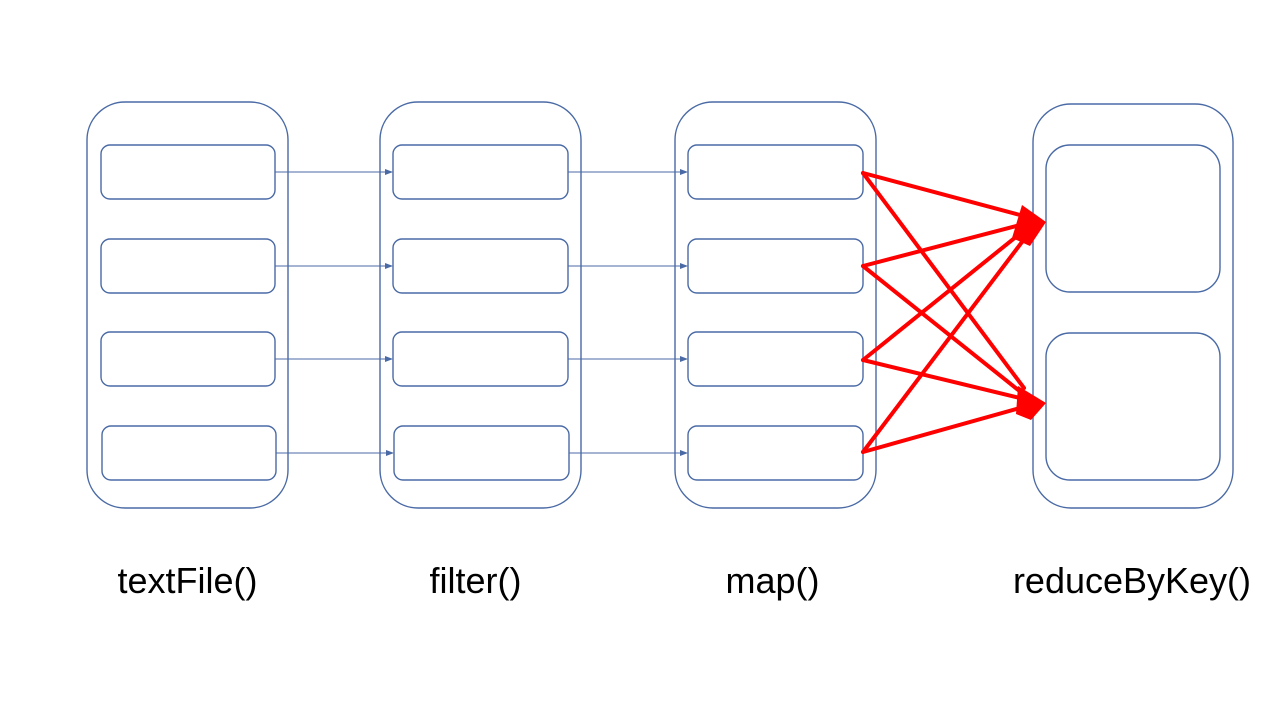 The width and height of the screenshot is (1280, 720). Describe the element at coordinates (187, 580) in the screenshot. I see `stage-label-textfile: textFile()` at that location.